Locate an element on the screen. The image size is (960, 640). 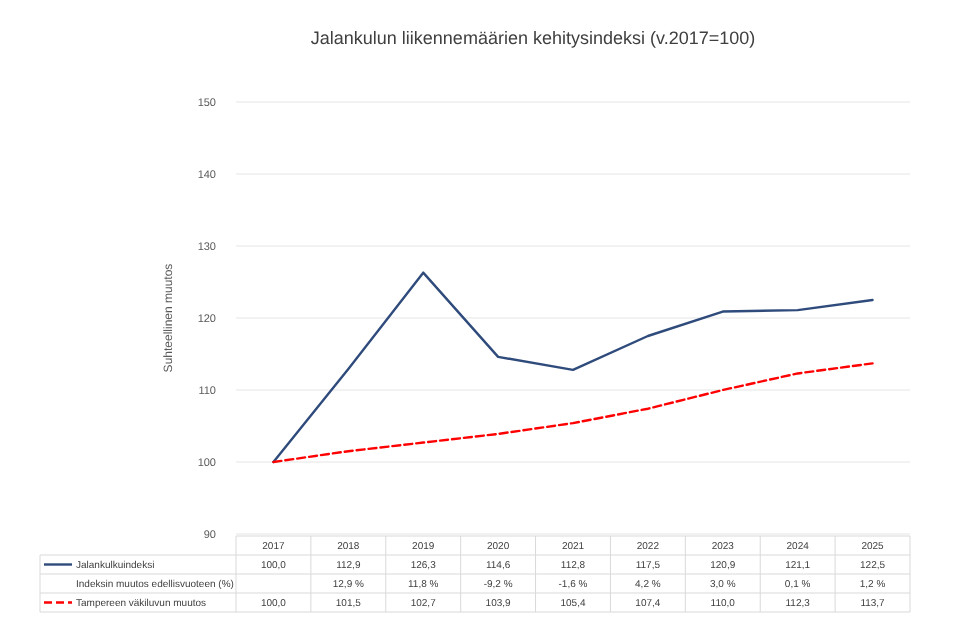
chart-title: Jalankulun liikennemäärien kehitysindeksi (v.2017=100) is located at coordinates (533, 38).